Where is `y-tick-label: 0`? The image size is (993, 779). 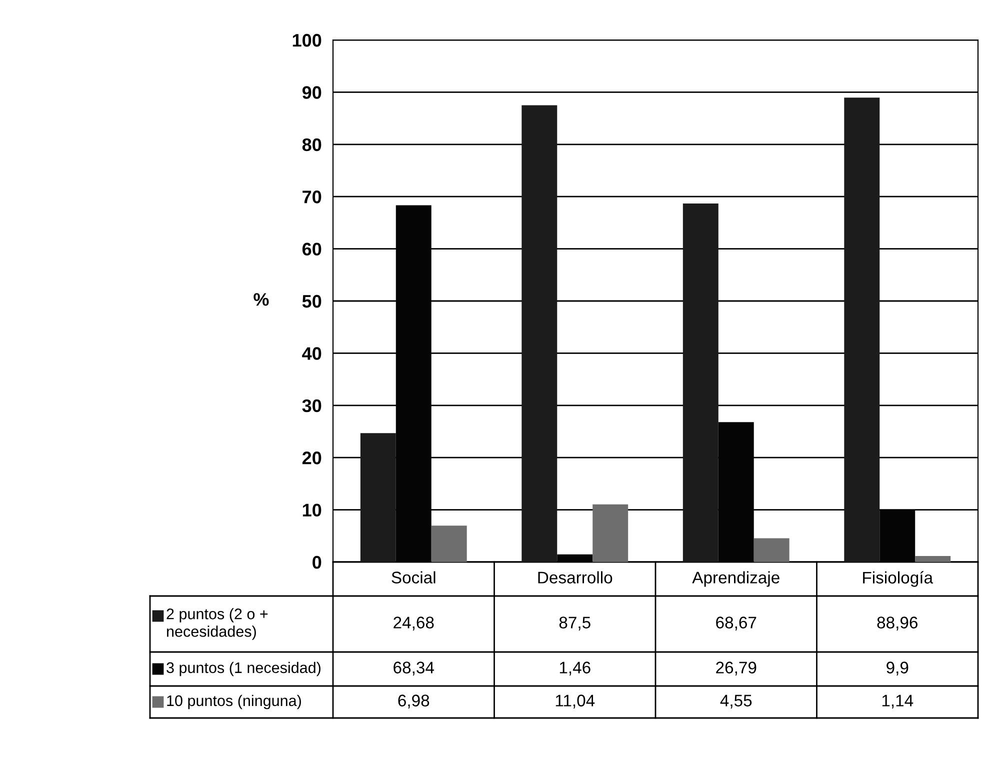
y-tick-label: 0 is located at coordinates (317, 562).